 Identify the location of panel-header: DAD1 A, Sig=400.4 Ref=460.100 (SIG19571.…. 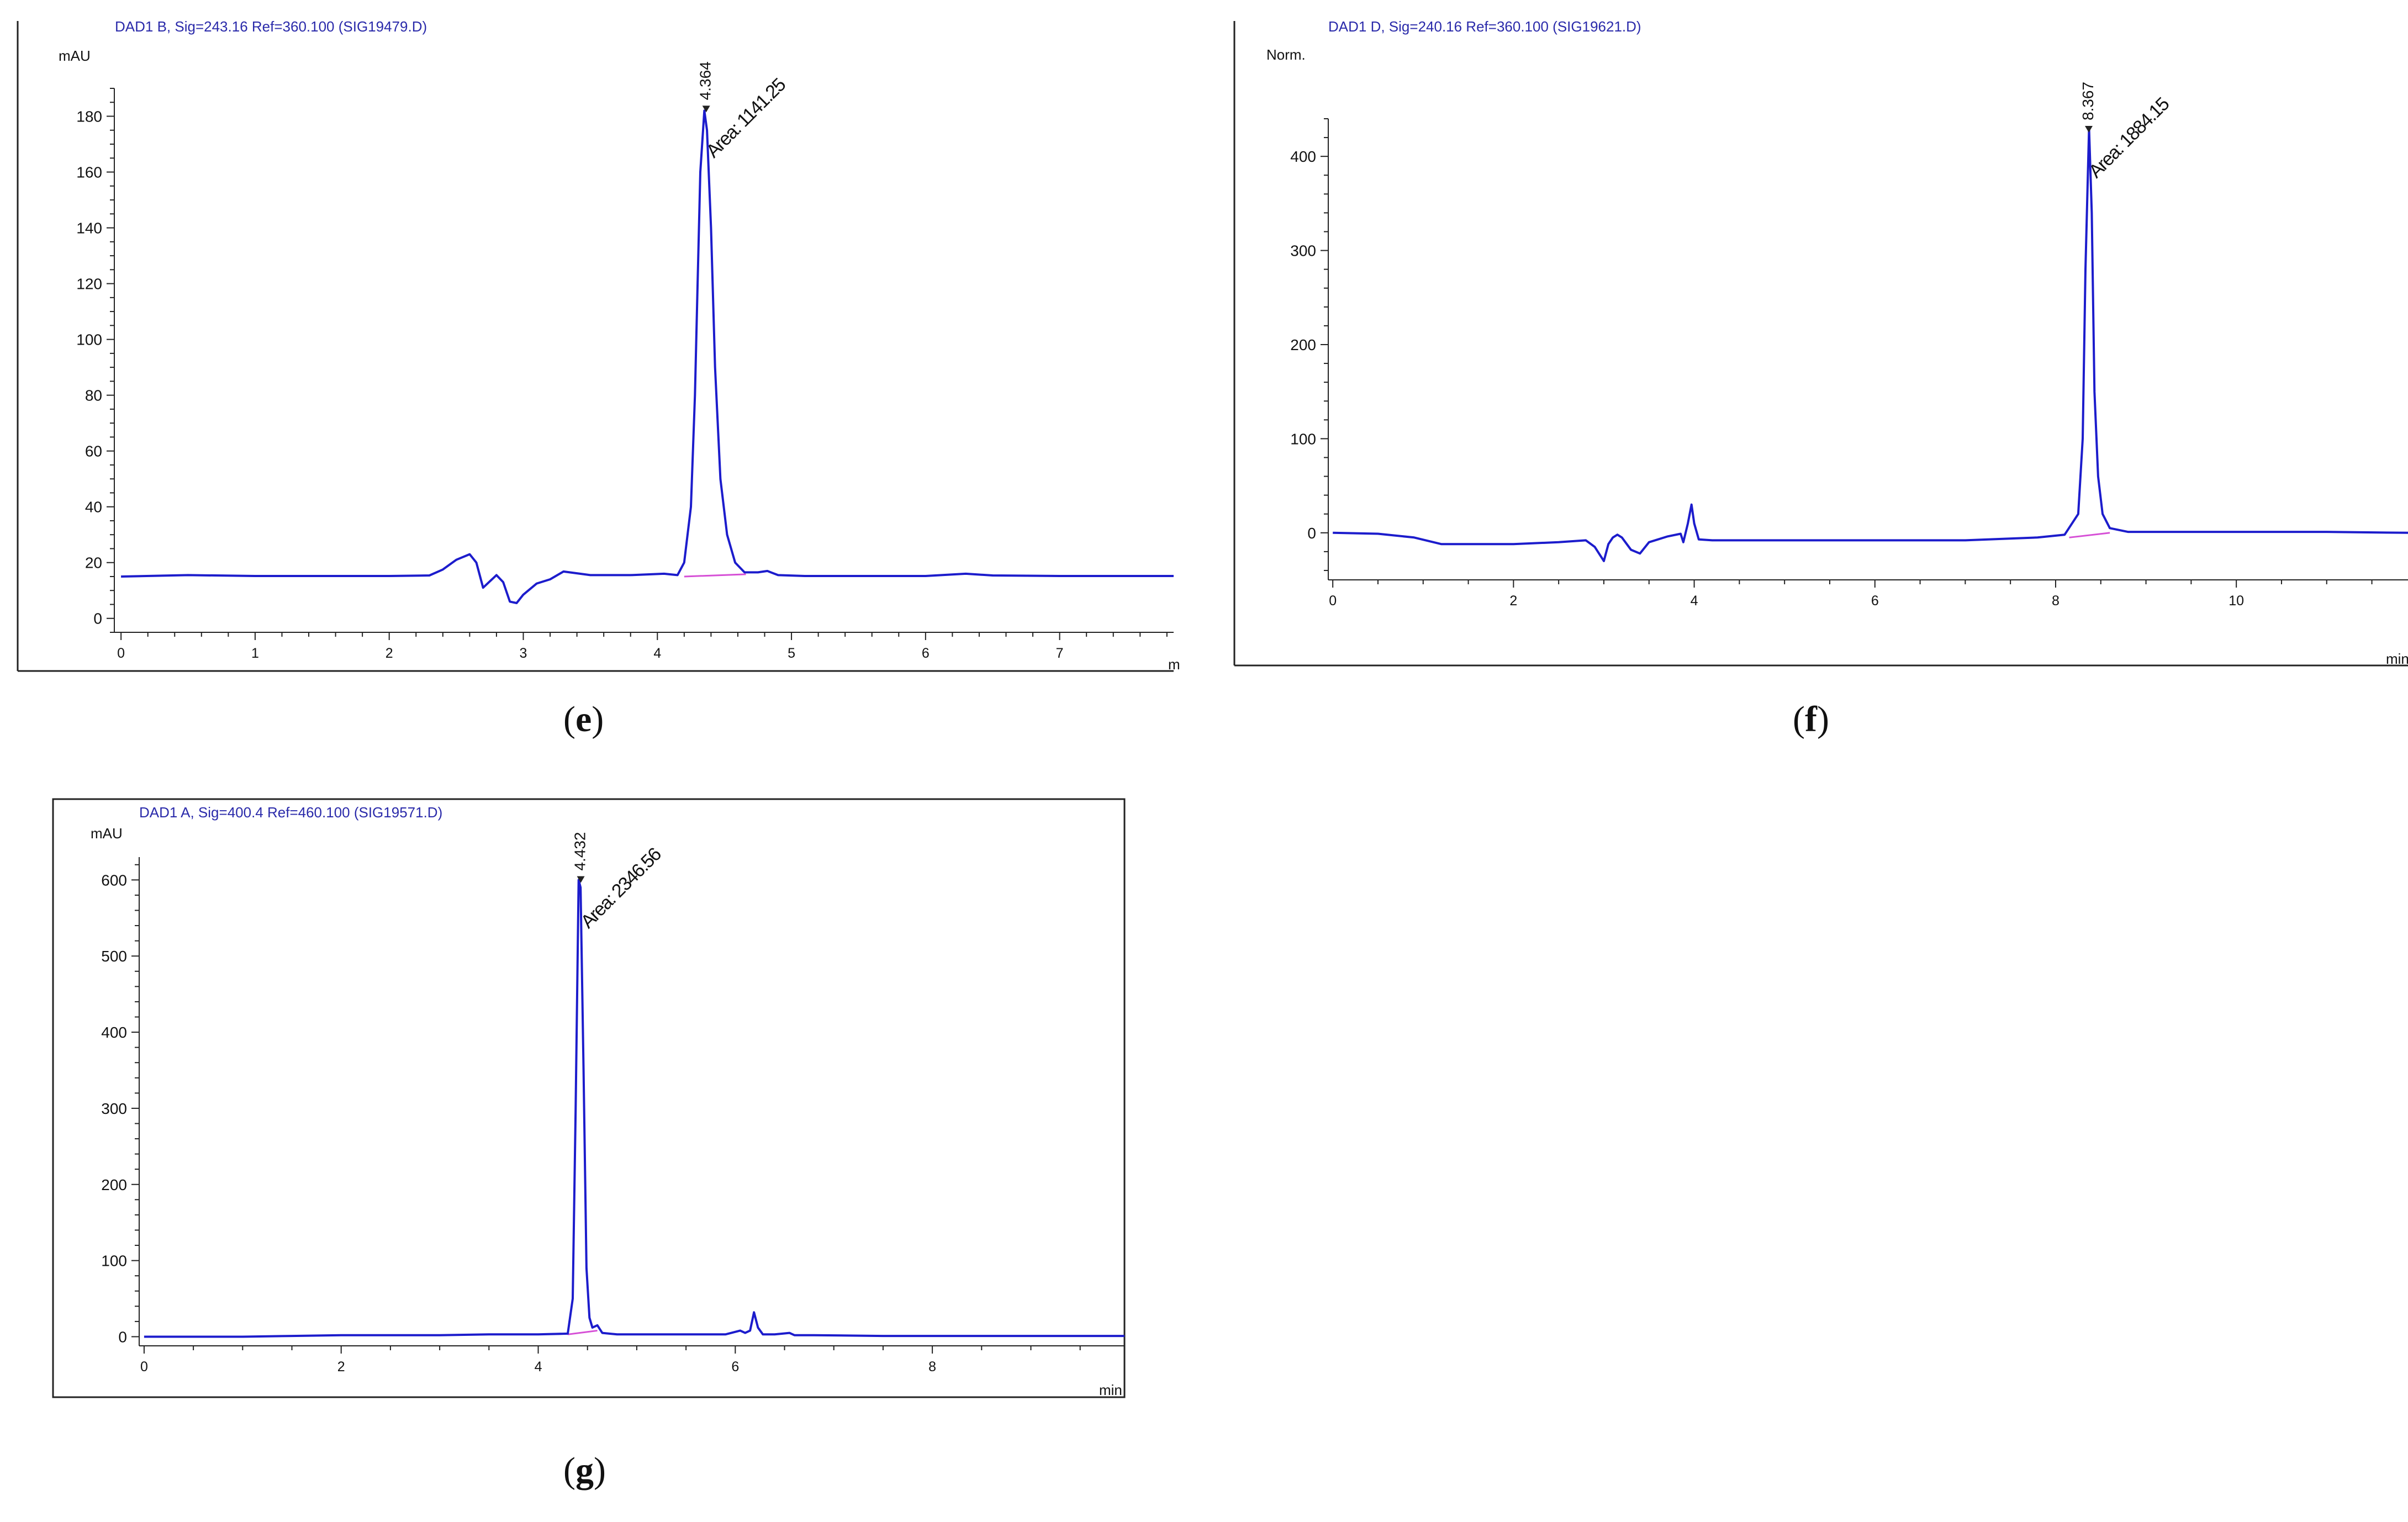
(290, 812).